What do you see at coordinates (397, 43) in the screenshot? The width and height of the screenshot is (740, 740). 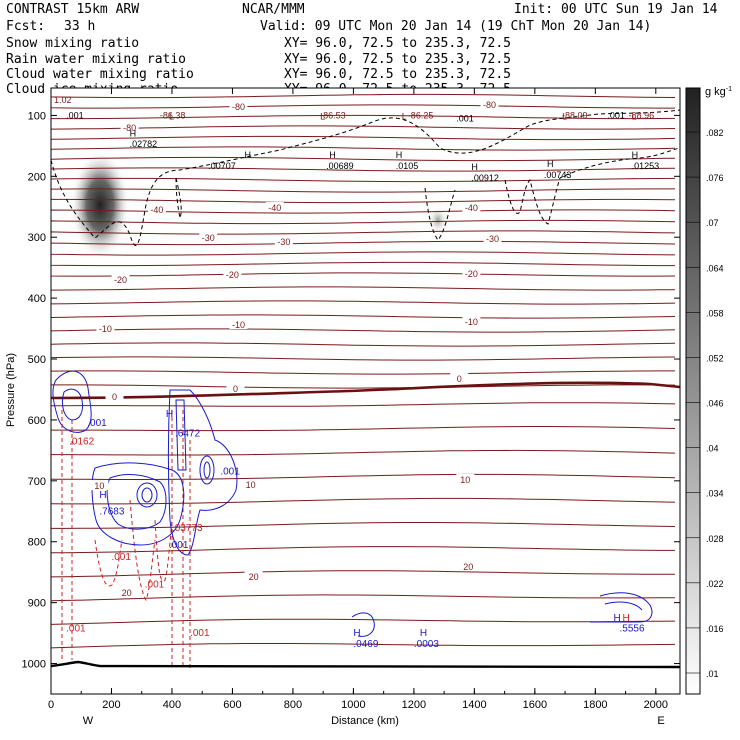 I see `field-snow-xy: XY= 96.0, 72.5 to 235.3, 72.5` at bounding box center [397, 43].